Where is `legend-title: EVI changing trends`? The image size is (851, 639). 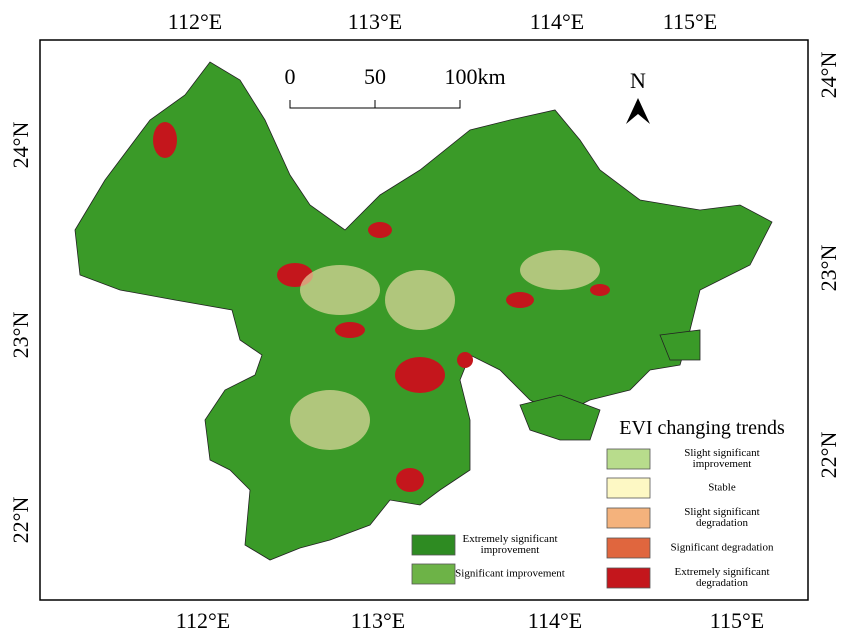
legend-title: EVI changing trends is located at coordinates (702, 428).